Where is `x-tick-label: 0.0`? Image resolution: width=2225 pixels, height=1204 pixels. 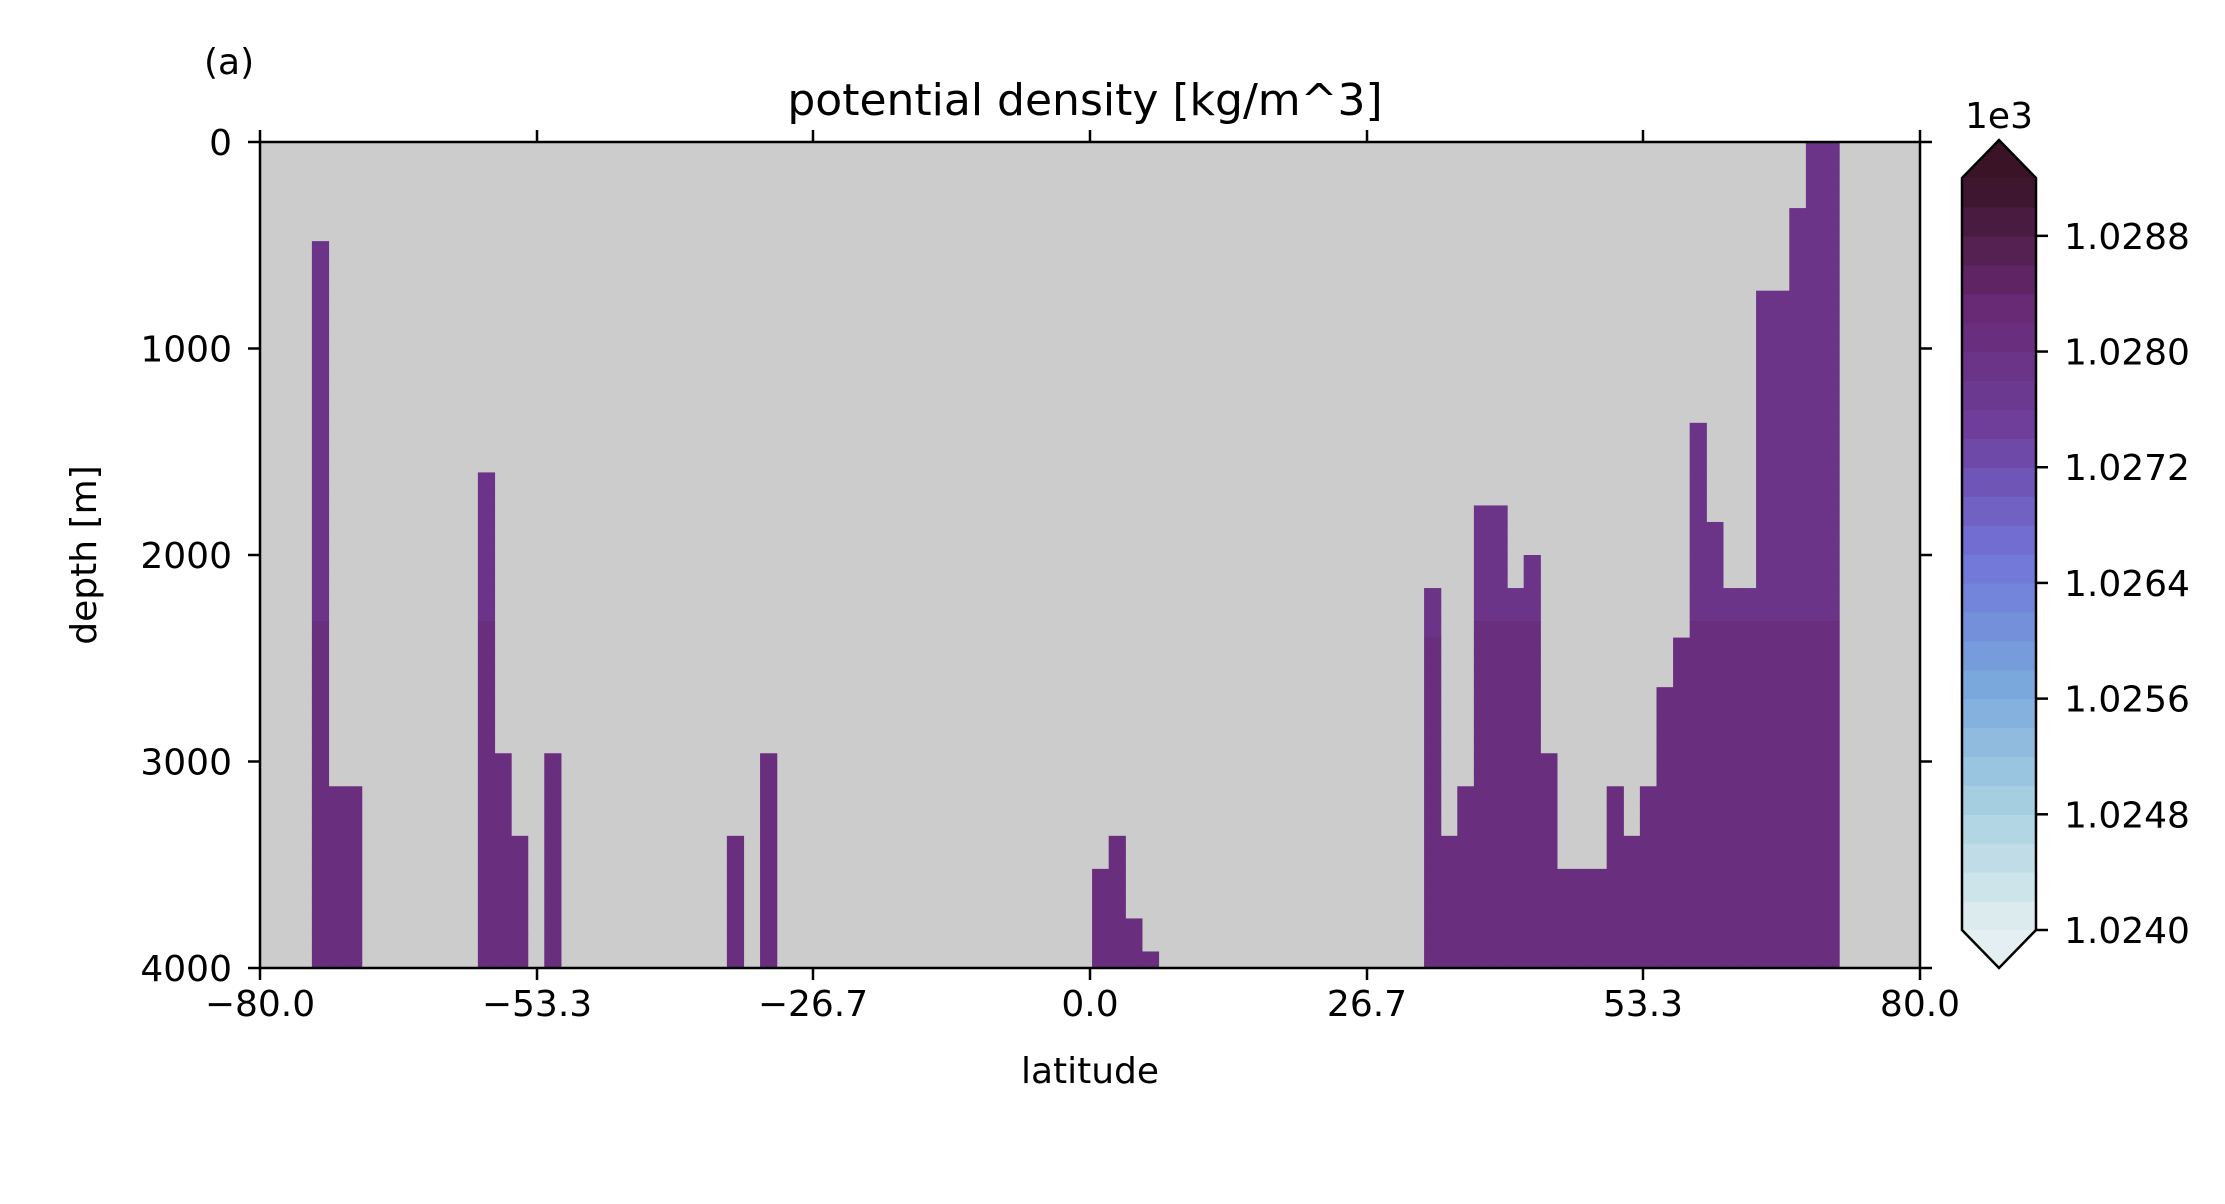
x-tick-label: 0.0 is located at coordinates (1089, 1004).